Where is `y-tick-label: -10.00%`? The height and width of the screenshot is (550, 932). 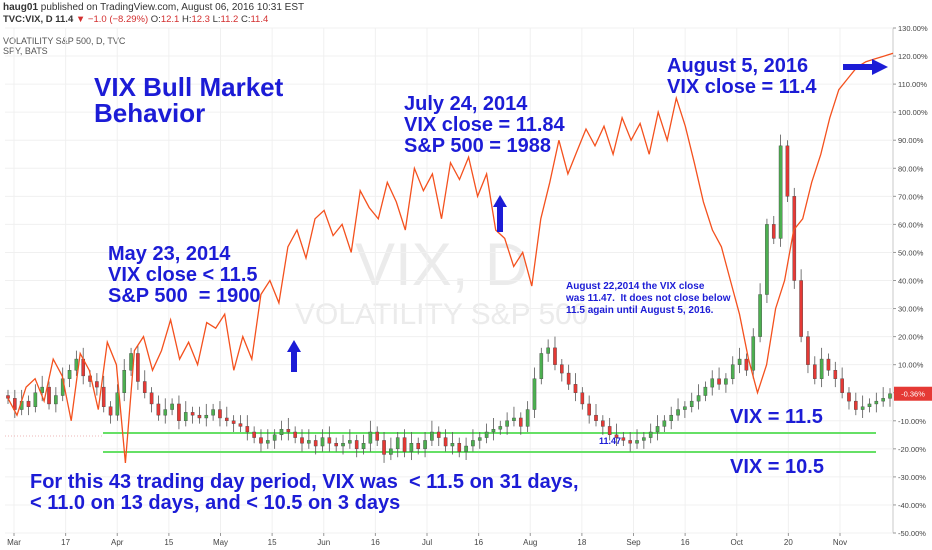
y-tick-label: -10.00% is located at coordinates (912, 421).